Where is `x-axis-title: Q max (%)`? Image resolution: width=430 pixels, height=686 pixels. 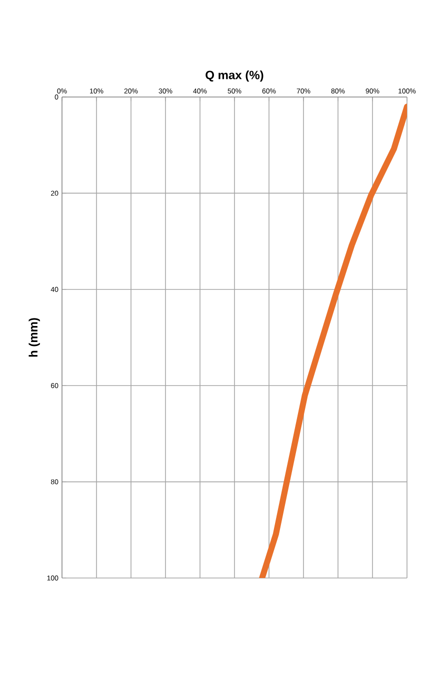
x-axis-title: Q max (%) is located at coordinates (235, 76).